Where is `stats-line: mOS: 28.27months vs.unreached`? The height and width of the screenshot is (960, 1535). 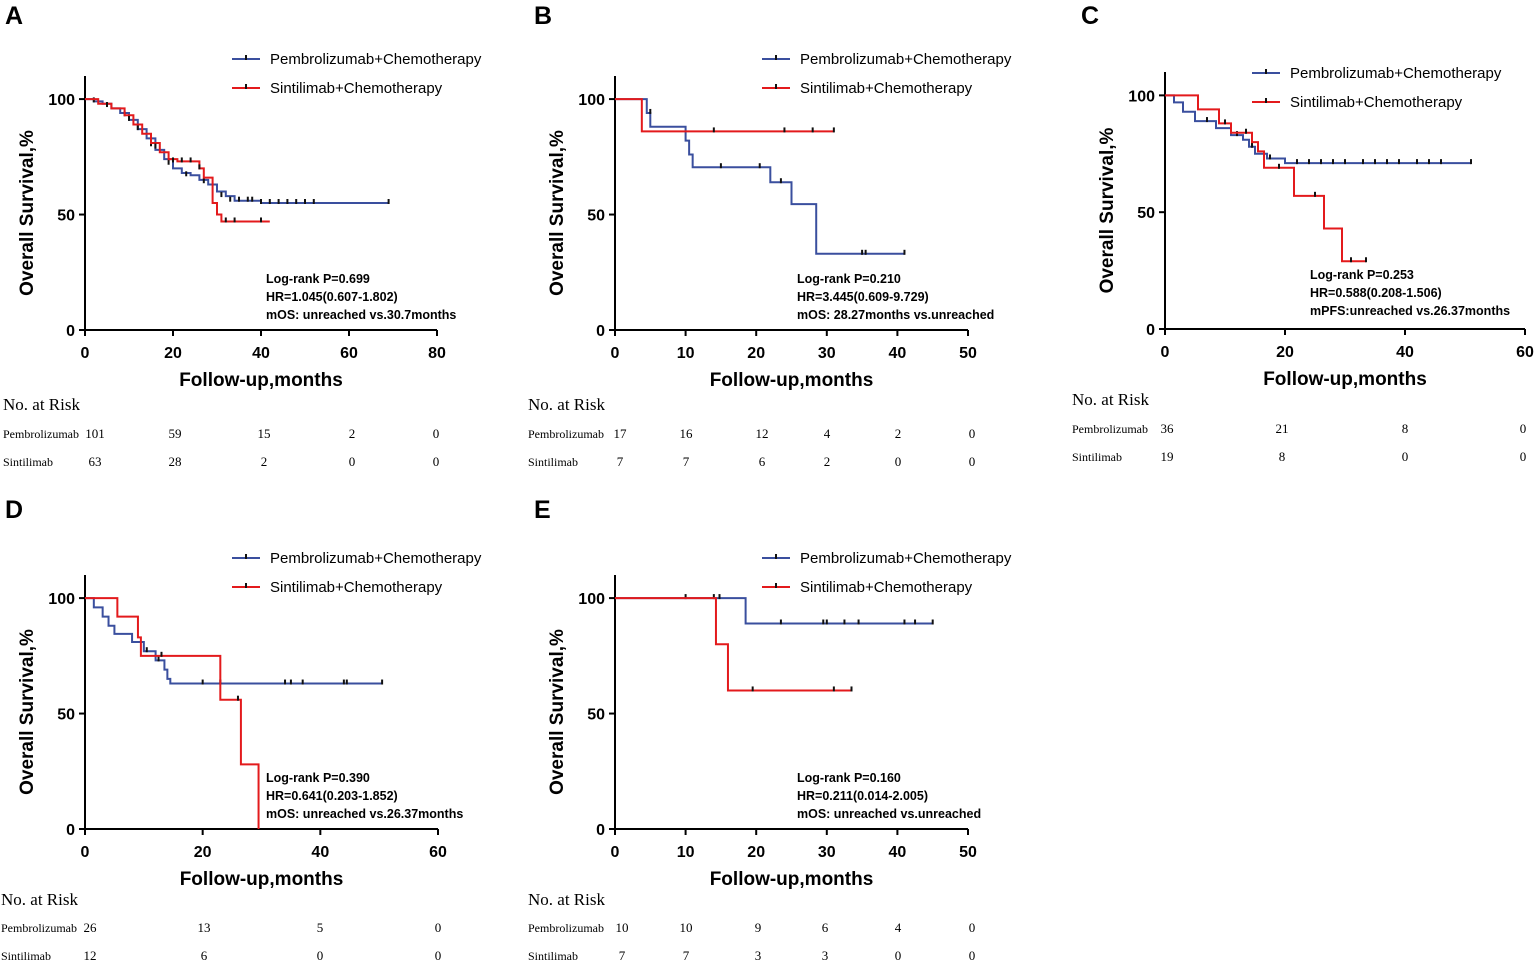
stats-line: mOS: 28.27months vs.unreached is located at coordinates (895, 315).